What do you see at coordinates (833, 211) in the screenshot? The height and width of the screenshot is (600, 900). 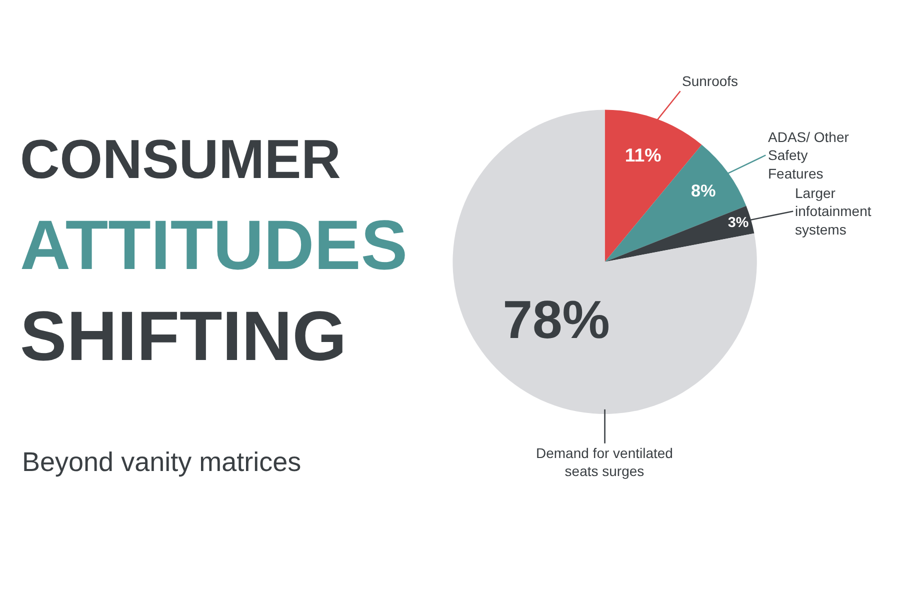 I see `slice-label: Larger infotainment systems` at bounding box center [833, 211].